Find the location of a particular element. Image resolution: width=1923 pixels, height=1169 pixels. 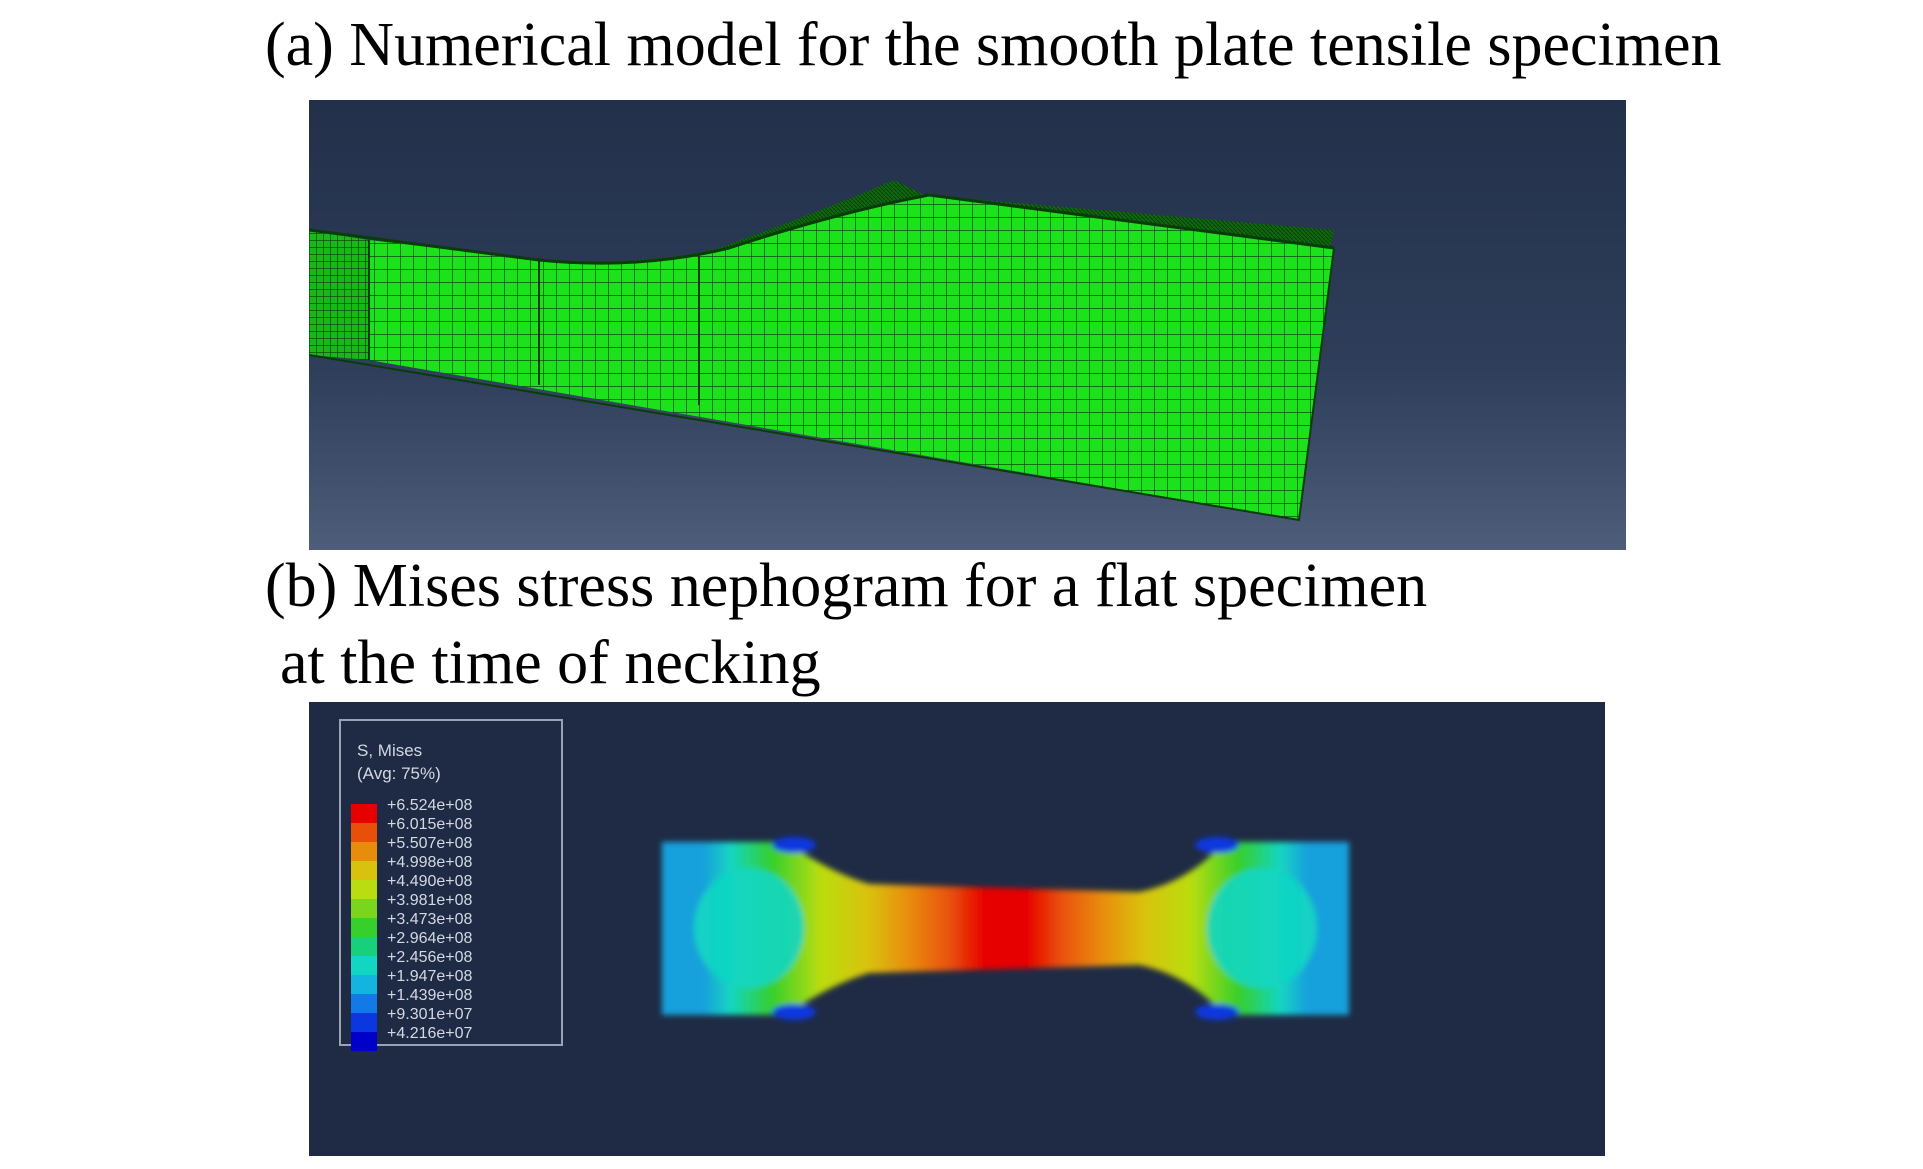

mesh-partition-lines is located at coordinates (534, 322).